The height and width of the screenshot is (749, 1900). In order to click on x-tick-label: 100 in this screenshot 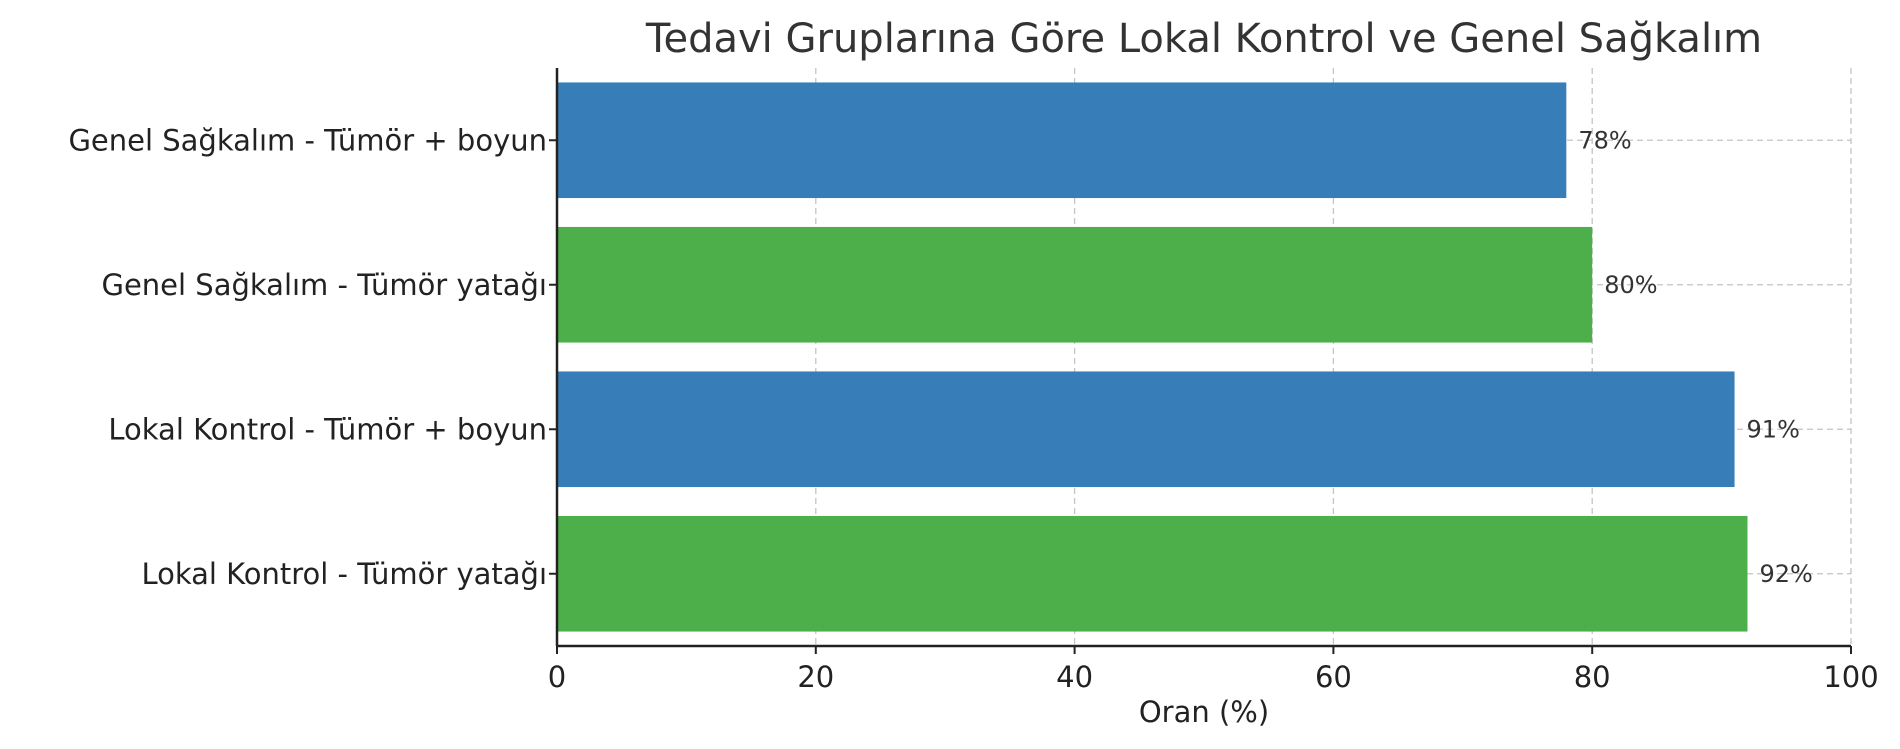, I will do `click(1850, 677)`.